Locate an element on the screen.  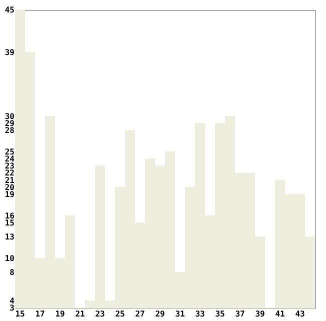
y-tick-label: 25 is located at coordinates (9, 151).